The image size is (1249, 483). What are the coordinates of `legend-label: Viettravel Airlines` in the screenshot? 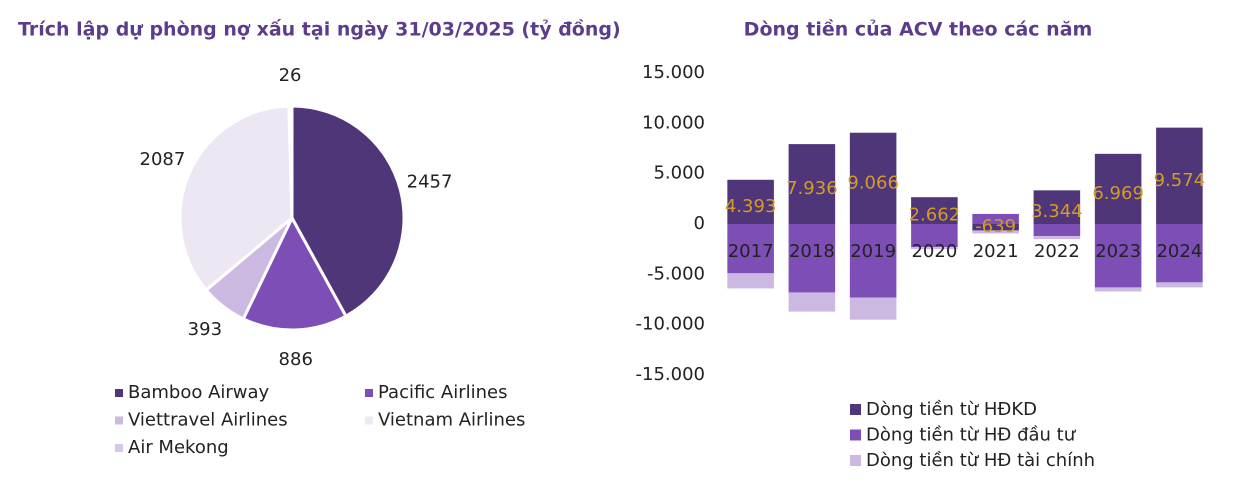 It's located at (208, 420).